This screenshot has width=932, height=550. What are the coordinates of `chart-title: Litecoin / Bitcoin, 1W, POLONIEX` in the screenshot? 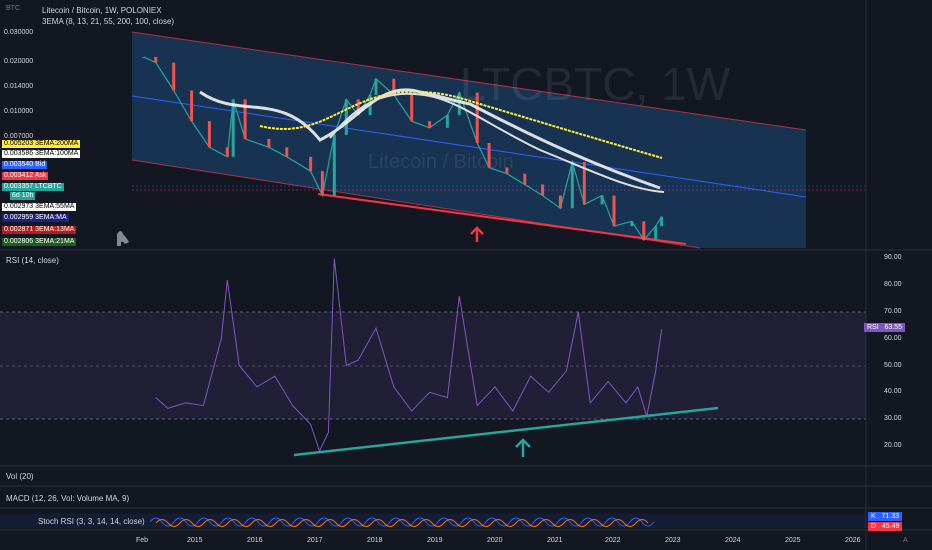 It's located at (102, 10).